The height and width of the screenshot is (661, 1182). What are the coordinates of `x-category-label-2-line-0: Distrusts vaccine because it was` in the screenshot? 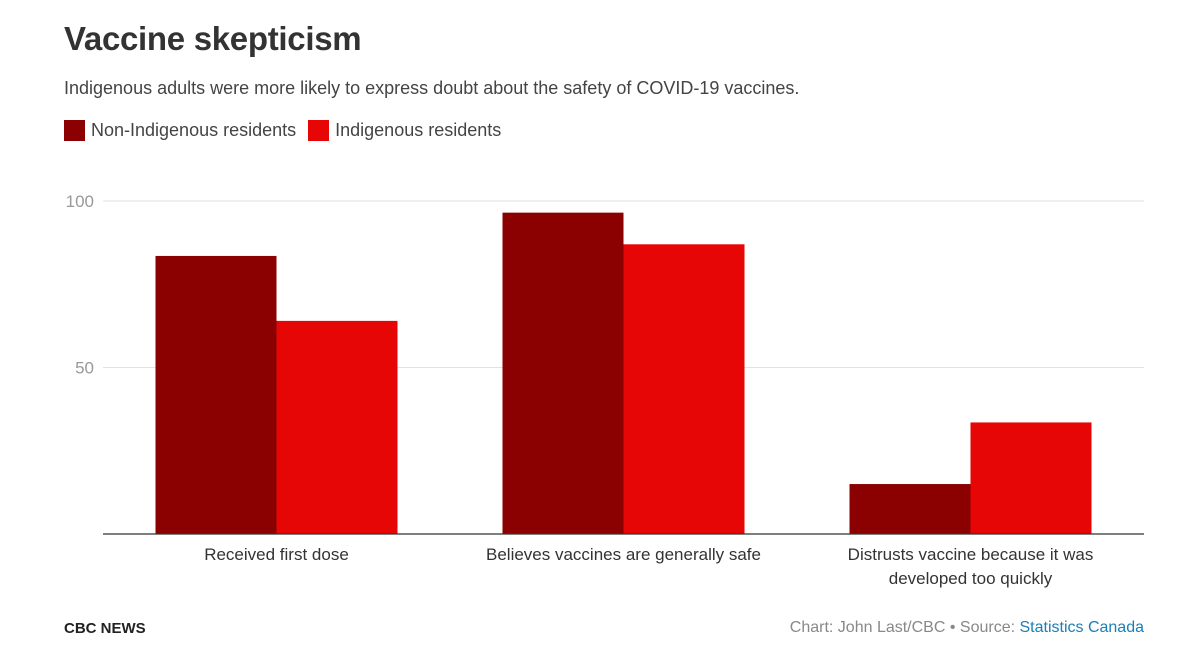 It's located at (971, 554).